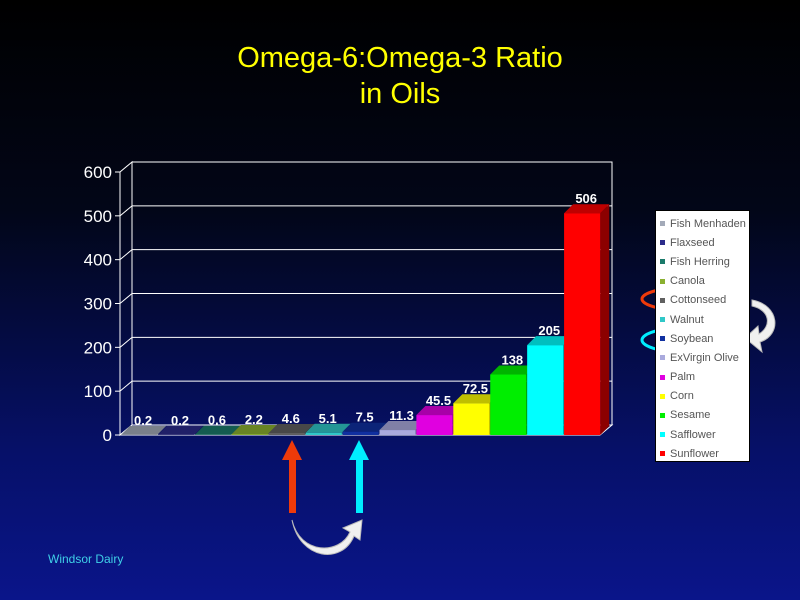 The image size is (800, 600). What do you see at coordinates (687, 319) in the screenshot?
I see `legend-label: Walnut` at bounding box center [687, 319].